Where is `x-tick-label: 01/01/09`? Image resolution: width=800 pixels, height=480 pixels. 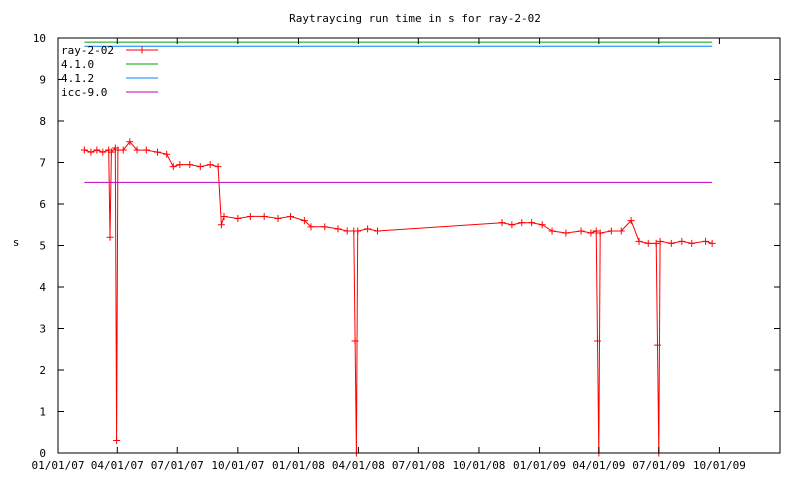
x-tick-label: 01/01/09 is located at coordinates (539, 465).